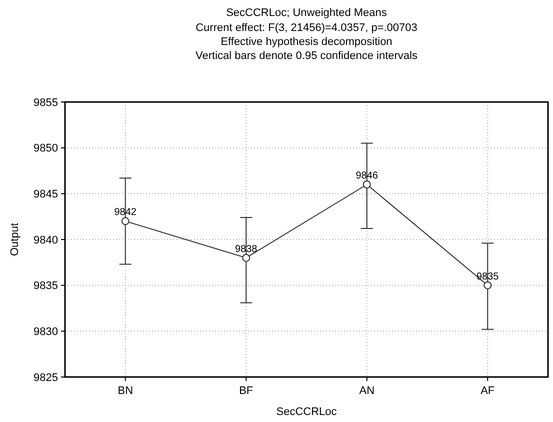  What do you see at coordinates (307, 412) in the screenshot?
I see `x-axis-title: SecCCRLoc` at bounding box center [307, 412].